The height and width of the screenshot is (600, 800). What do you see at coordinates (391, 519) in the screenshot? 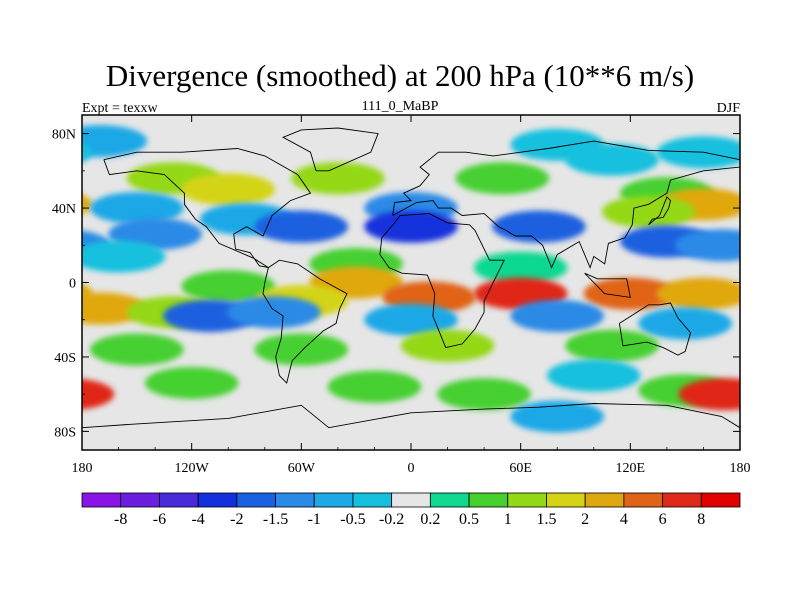
I see `colorbar-label: -0.2` at bounding box center [391, 519].